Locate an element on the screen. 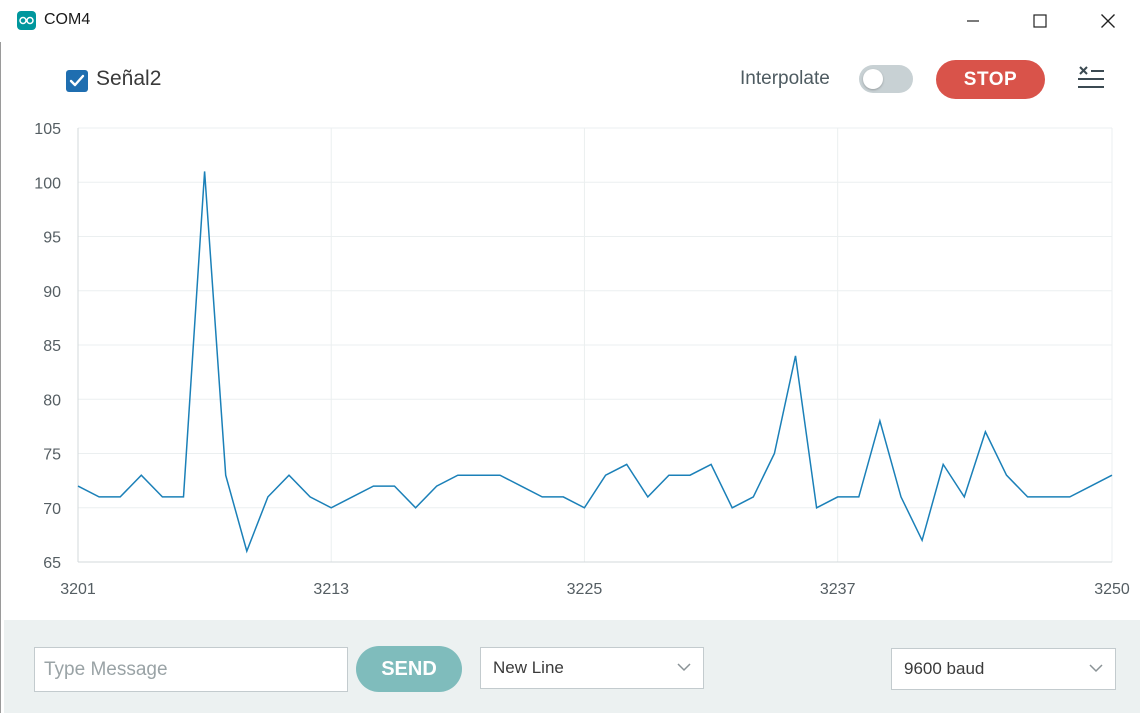 The width and height of the screenshot is (1140, 713). x-tick-label: 3250 is located at coordinates (1112, 589).